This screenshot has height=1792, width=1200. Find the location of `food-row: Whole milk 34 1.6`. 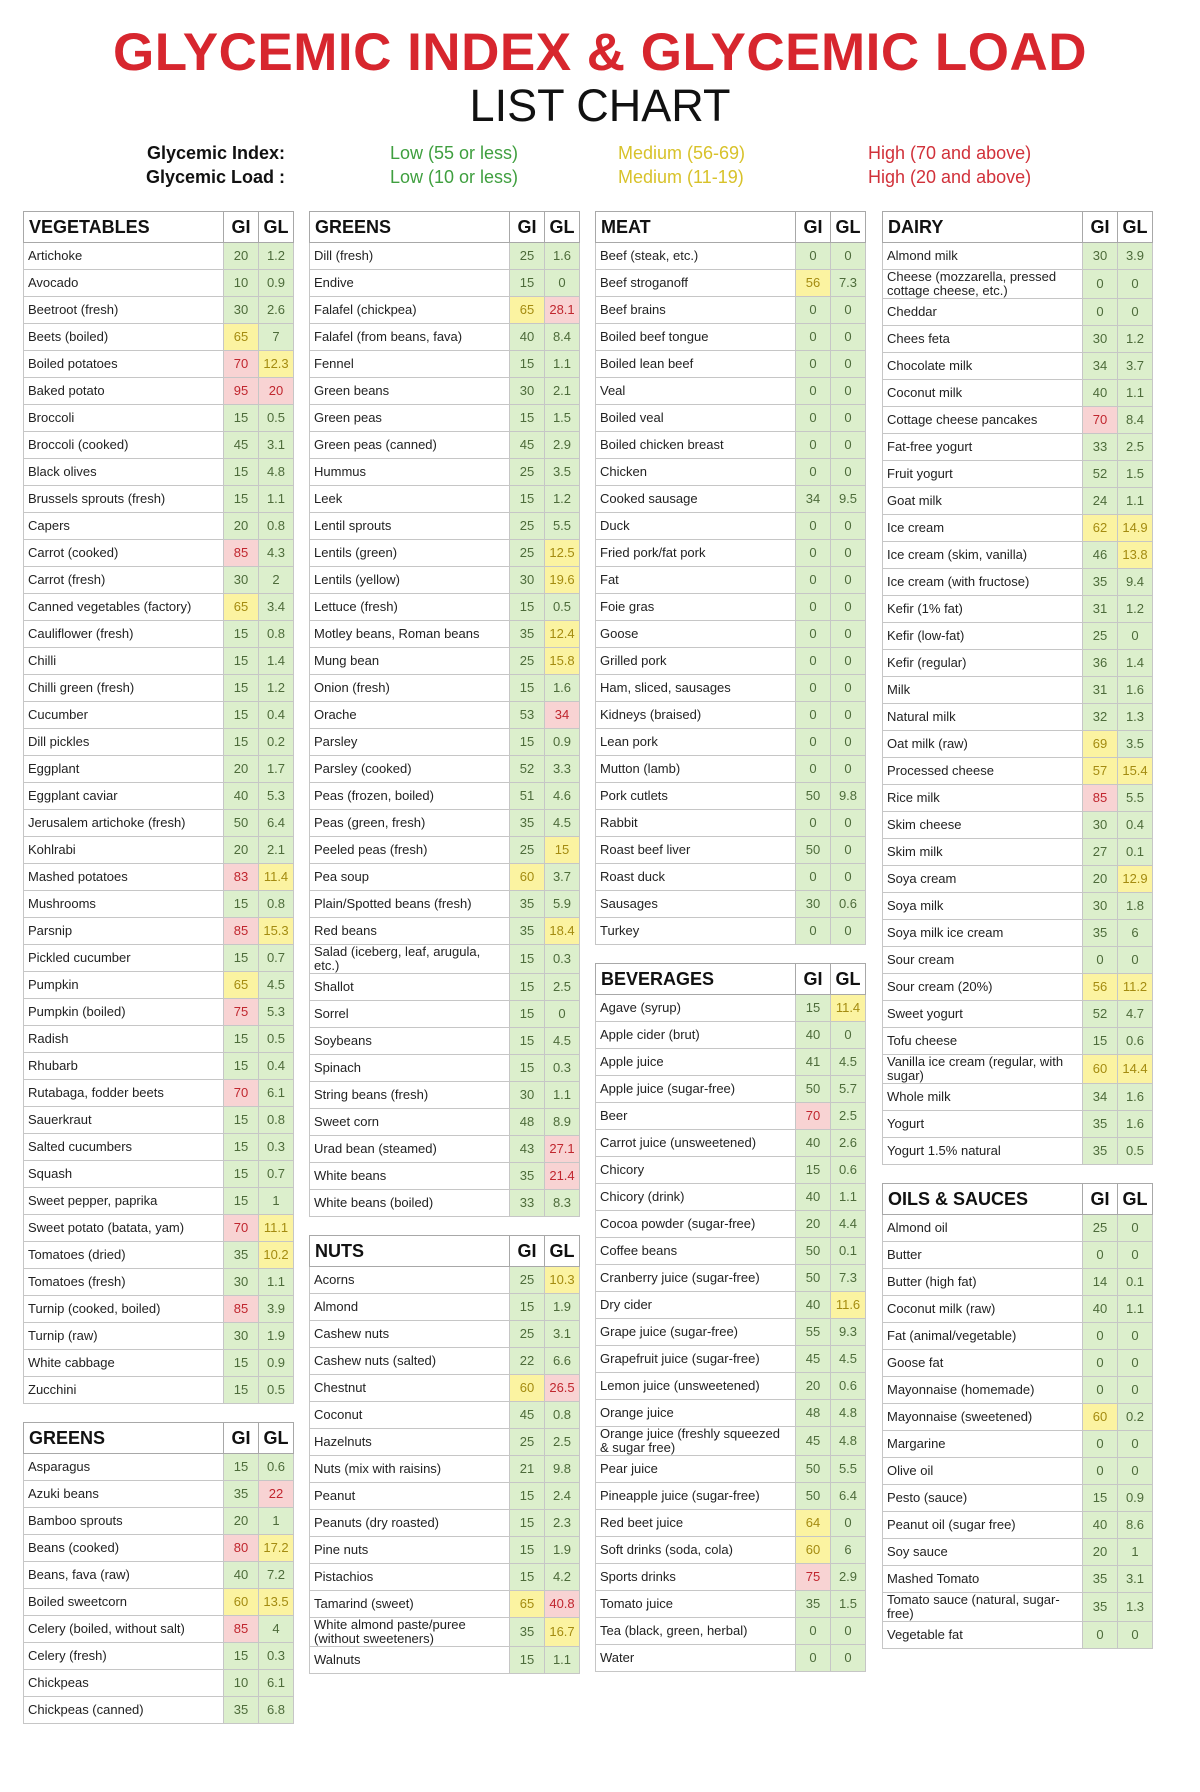

food-row: Whole milk 34 1.6 is located at coordinates (1017, 1097).